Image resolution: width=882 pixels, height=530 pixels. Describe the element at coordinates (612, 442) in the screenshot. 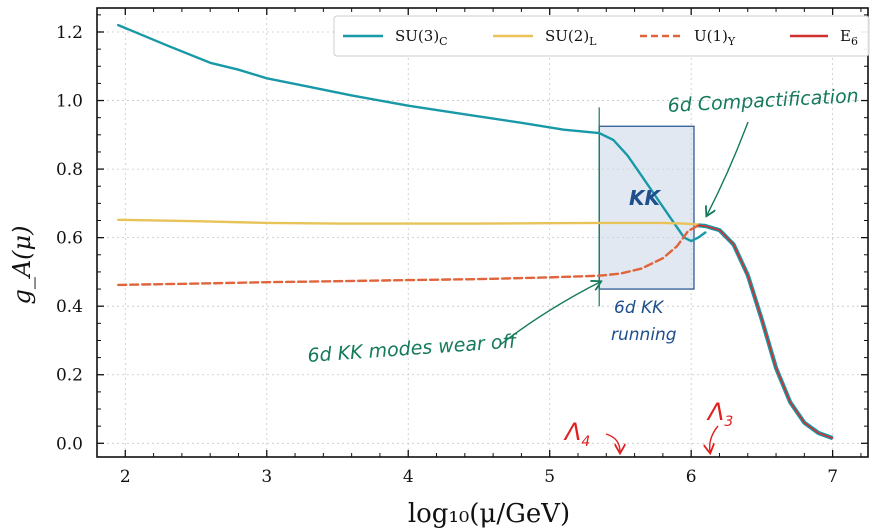

I see `lambda4-arrow` at that location.